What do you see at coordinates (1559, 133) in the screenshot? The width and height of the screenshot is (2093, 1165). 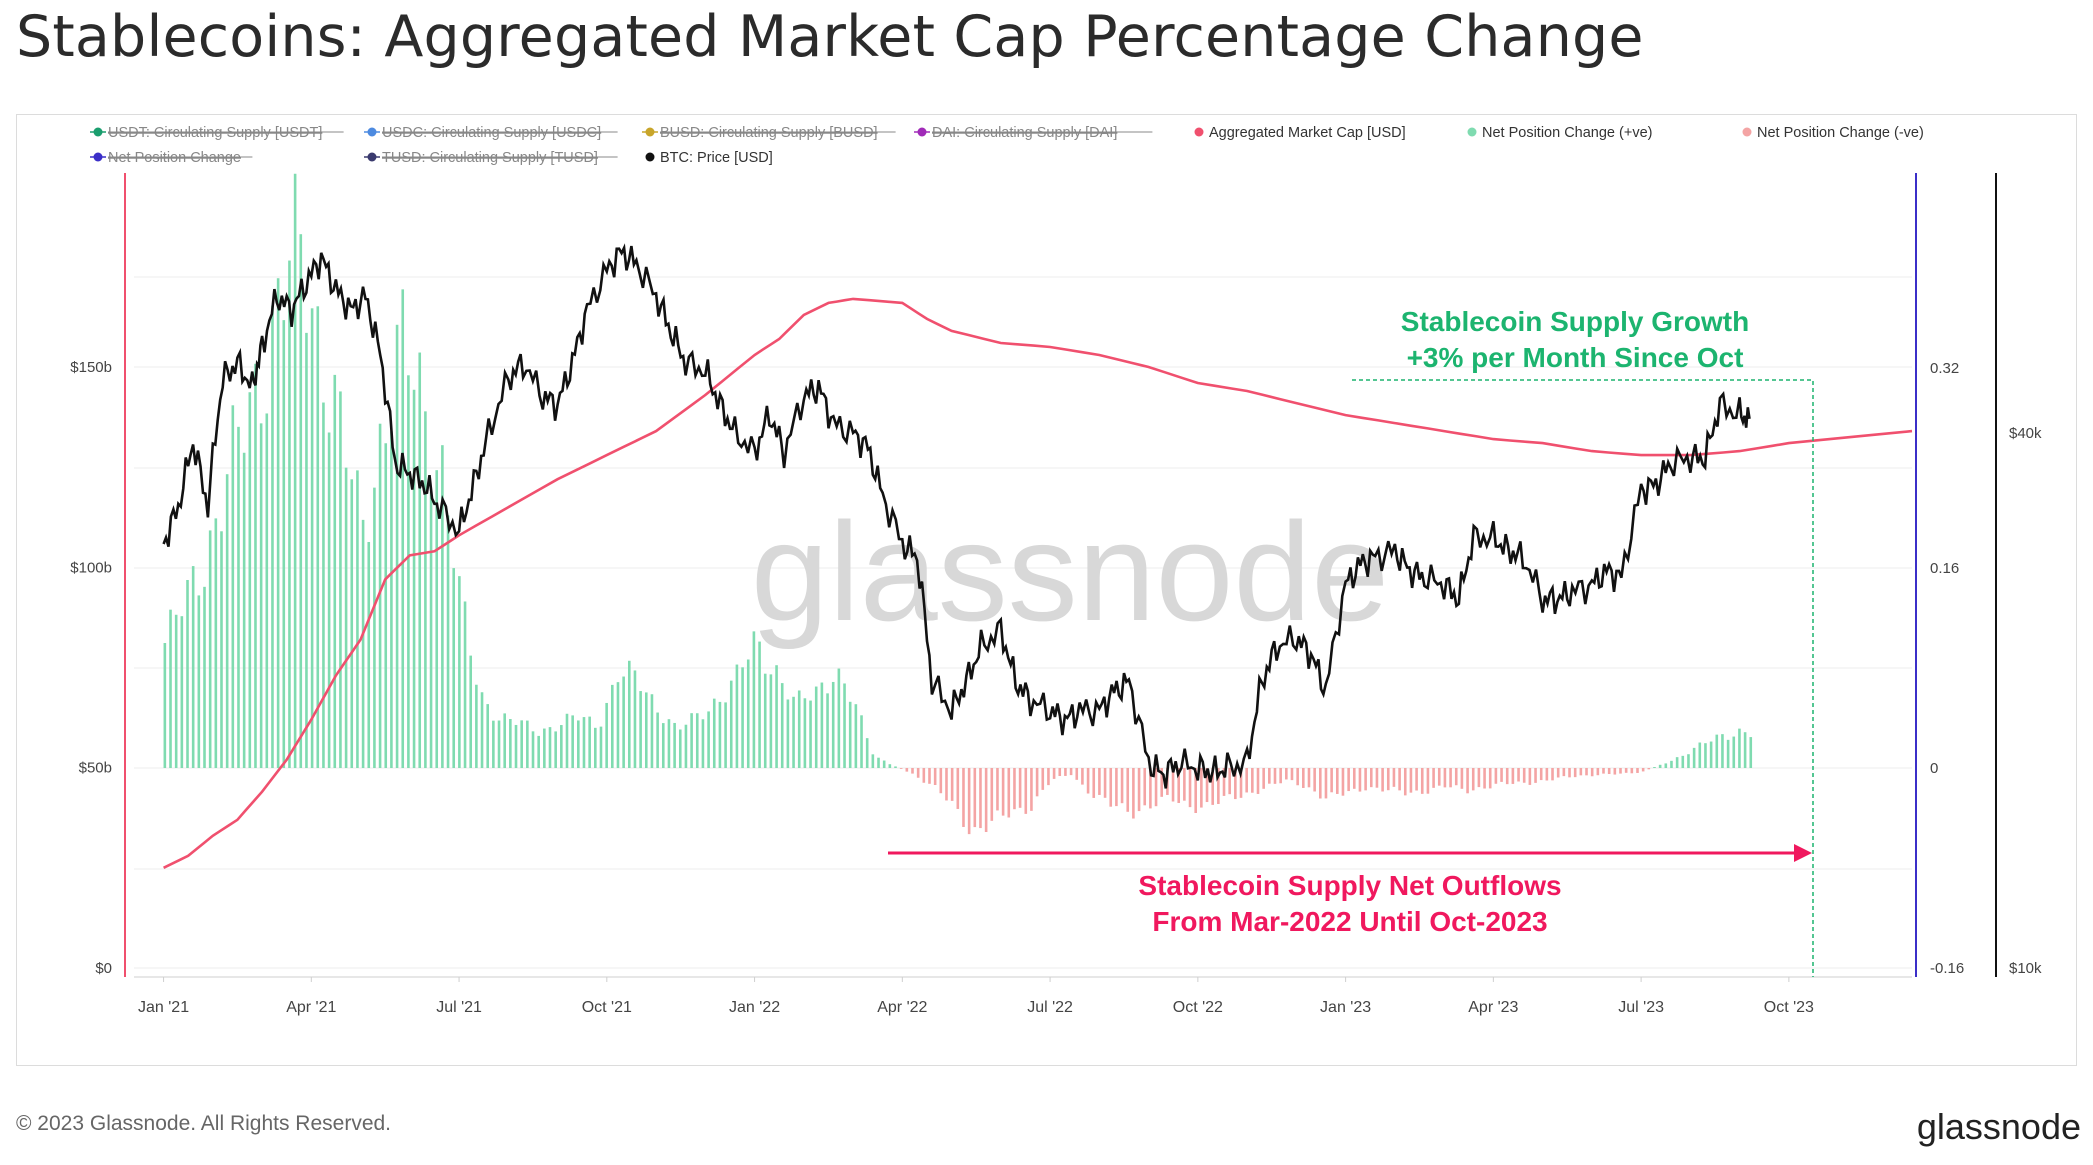 I see `legend-item: Net Position Change (+ve)` at bounding box center [1559, 133].